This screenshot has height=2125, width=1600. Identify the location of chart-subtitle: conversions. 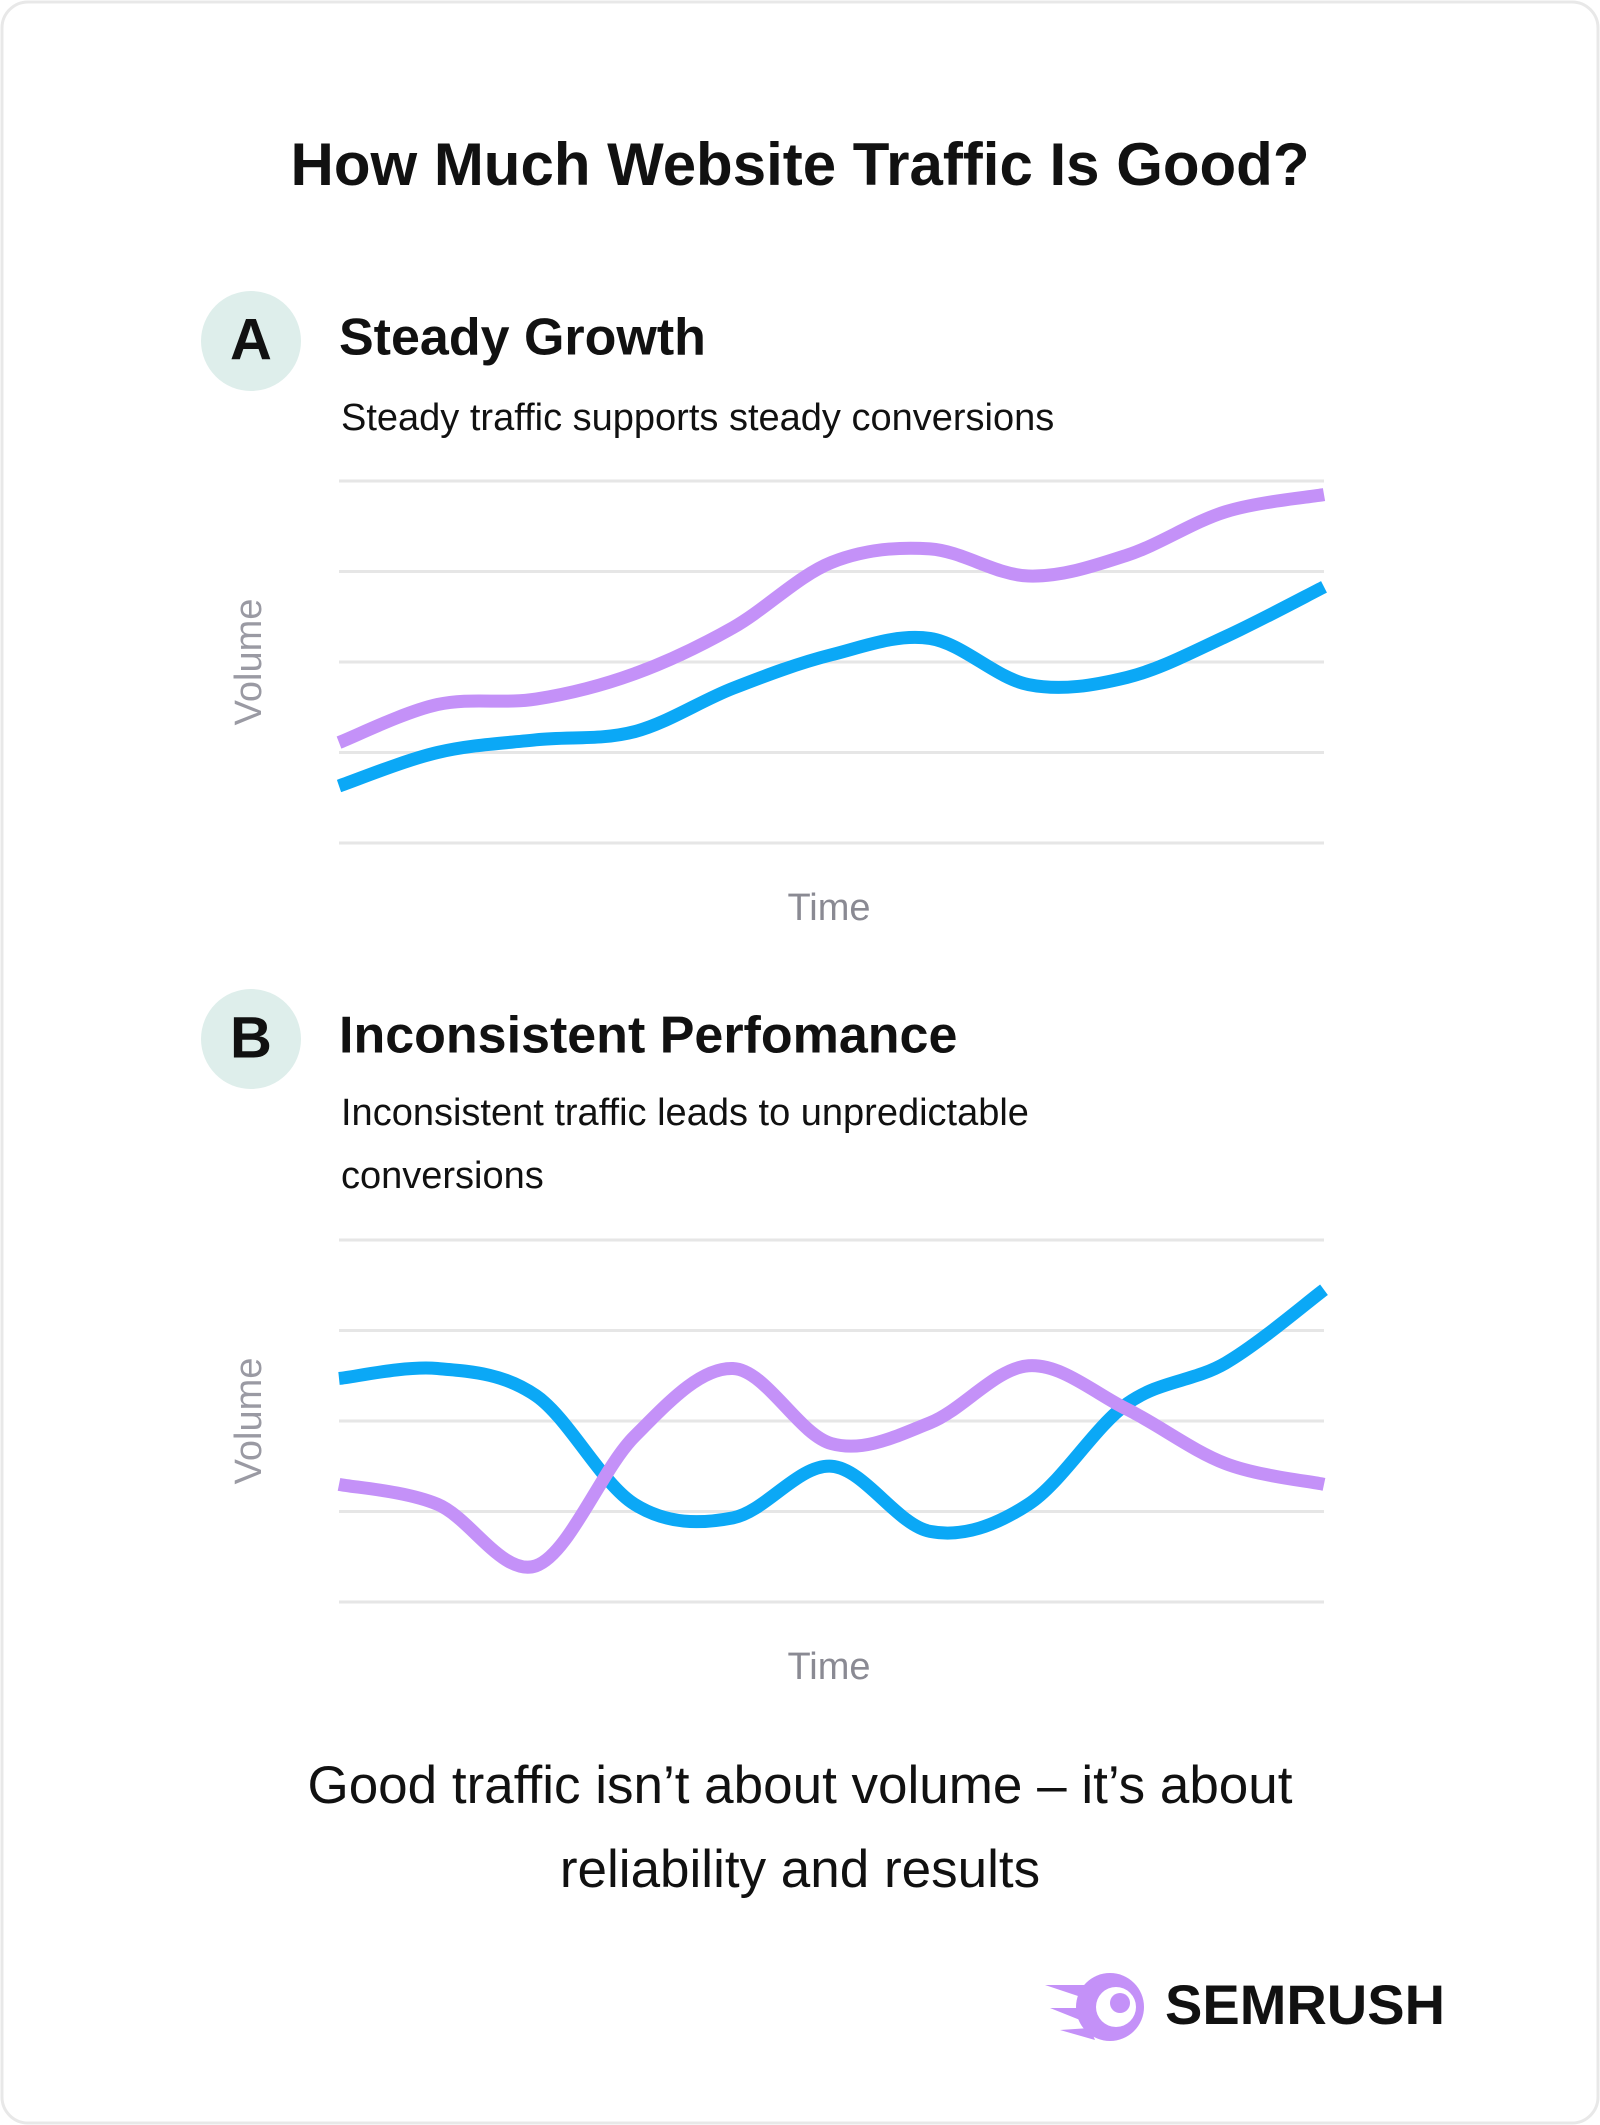
(442, 1176).